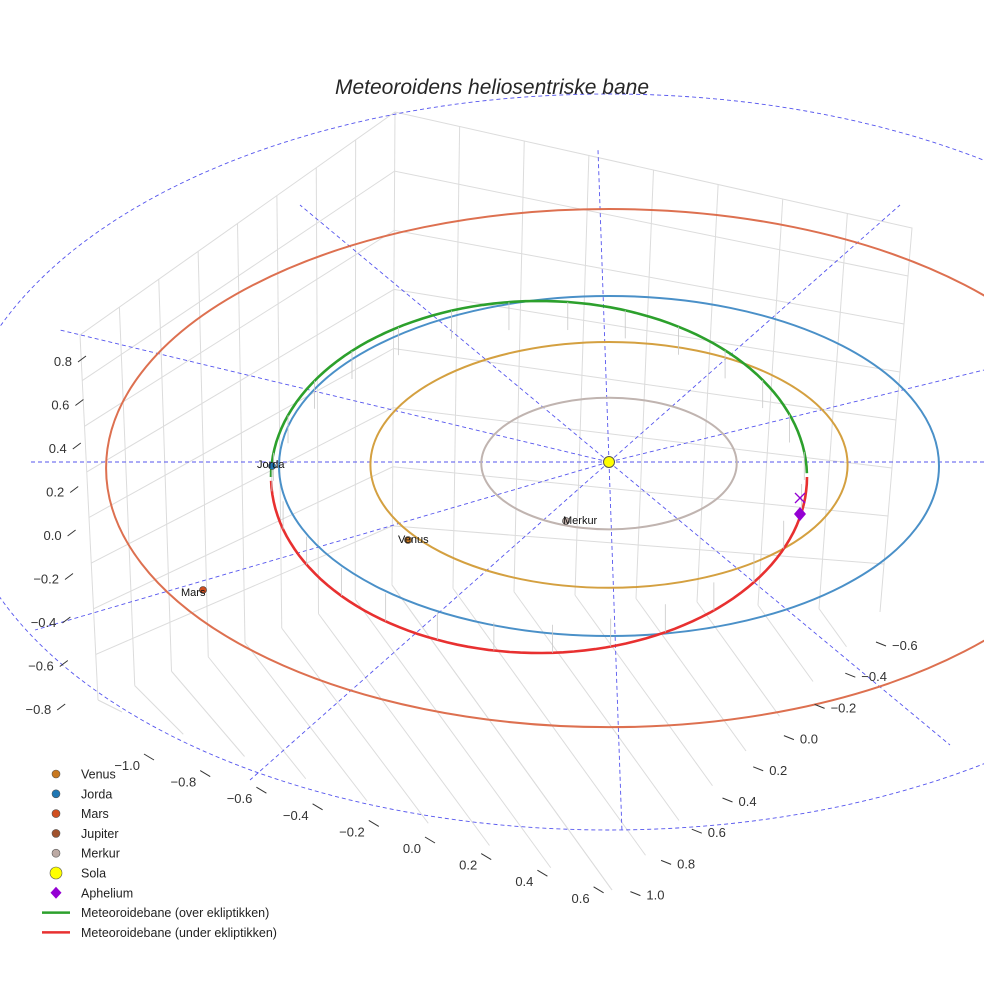 The width and height of the screenshot is (984, 984). What do you see at coordinates (63, 361) in the screenshot?
I see `z-tick-label: 0.8` at bounding box center [63, 361].